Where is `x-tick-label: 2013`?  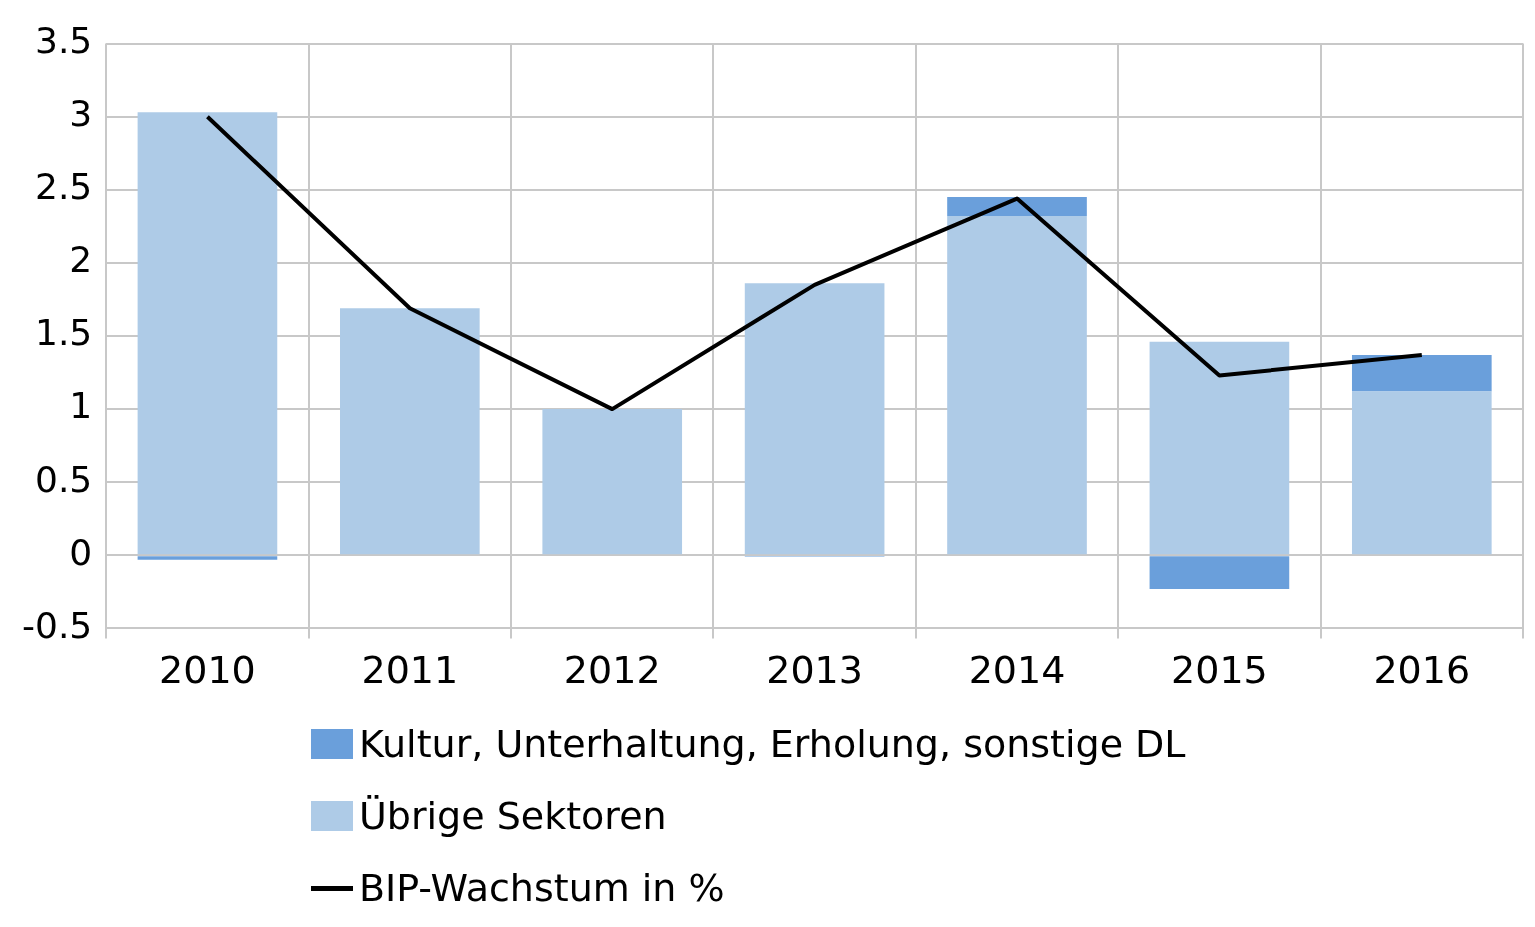
x-tick-label: 2013 is located at coordinates (814, 670).